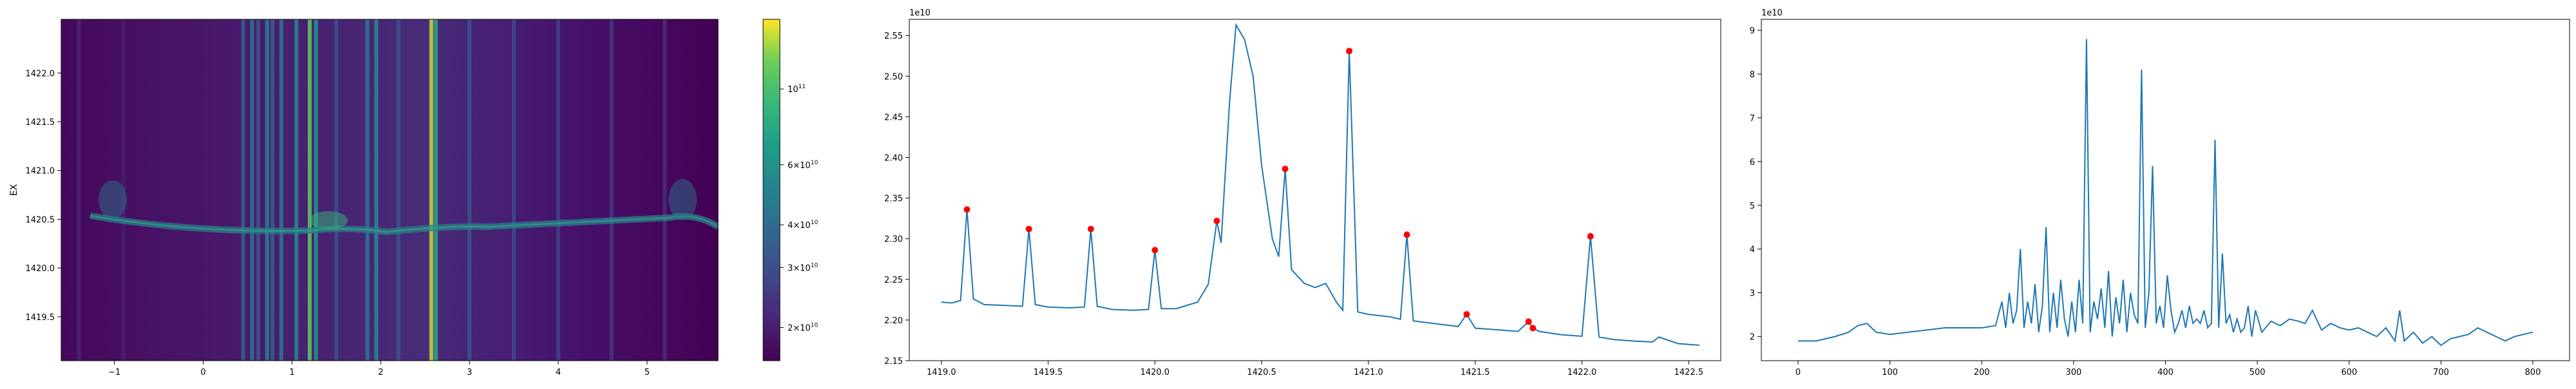 This screenshot has height=389, width=2576. I want to click on heatmap-x-axis: −1 0 1 2 3 4 5, so click(379, 369).